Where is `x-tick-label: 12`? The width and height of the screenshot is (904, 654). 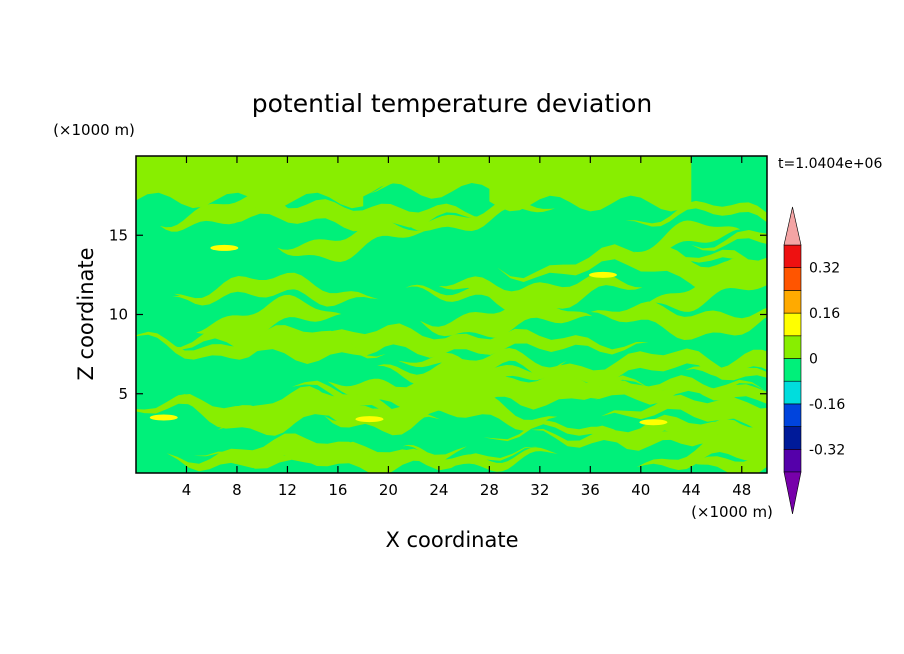
x-tick-label: 12 is located at coordinates (287, 490).